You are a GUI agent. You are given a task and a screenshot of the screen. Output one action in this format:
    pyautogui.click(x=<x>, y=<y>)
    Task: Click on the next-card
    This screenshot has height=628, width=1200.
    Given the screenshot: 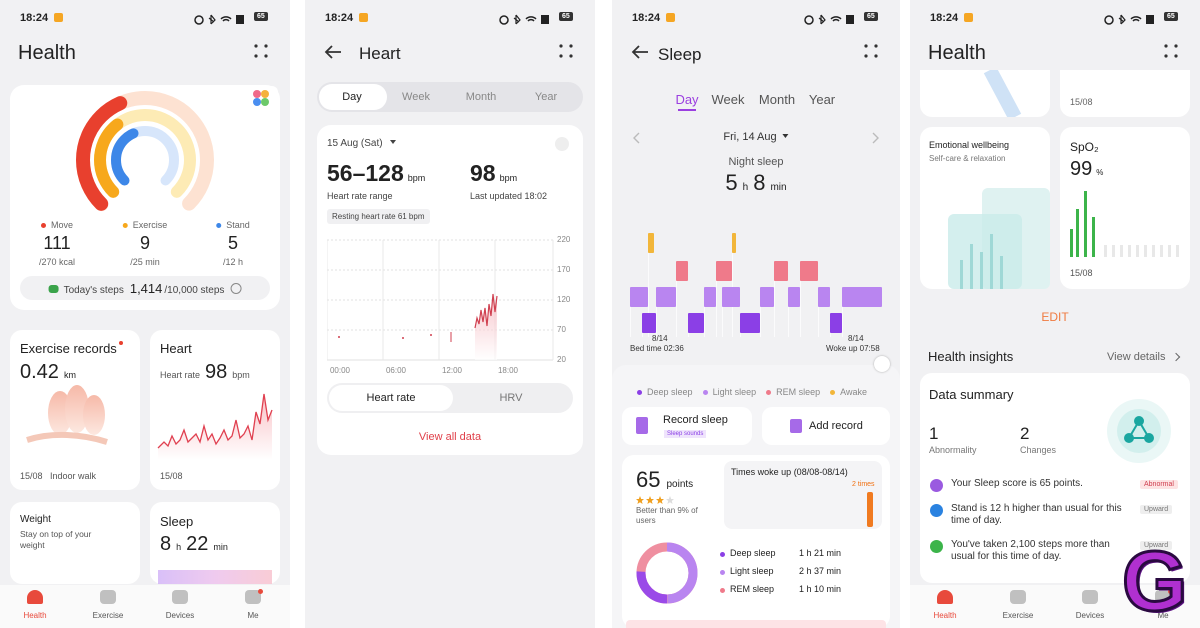 What is the action you would take?
    pyautogui.click(x=756, y=624)
    